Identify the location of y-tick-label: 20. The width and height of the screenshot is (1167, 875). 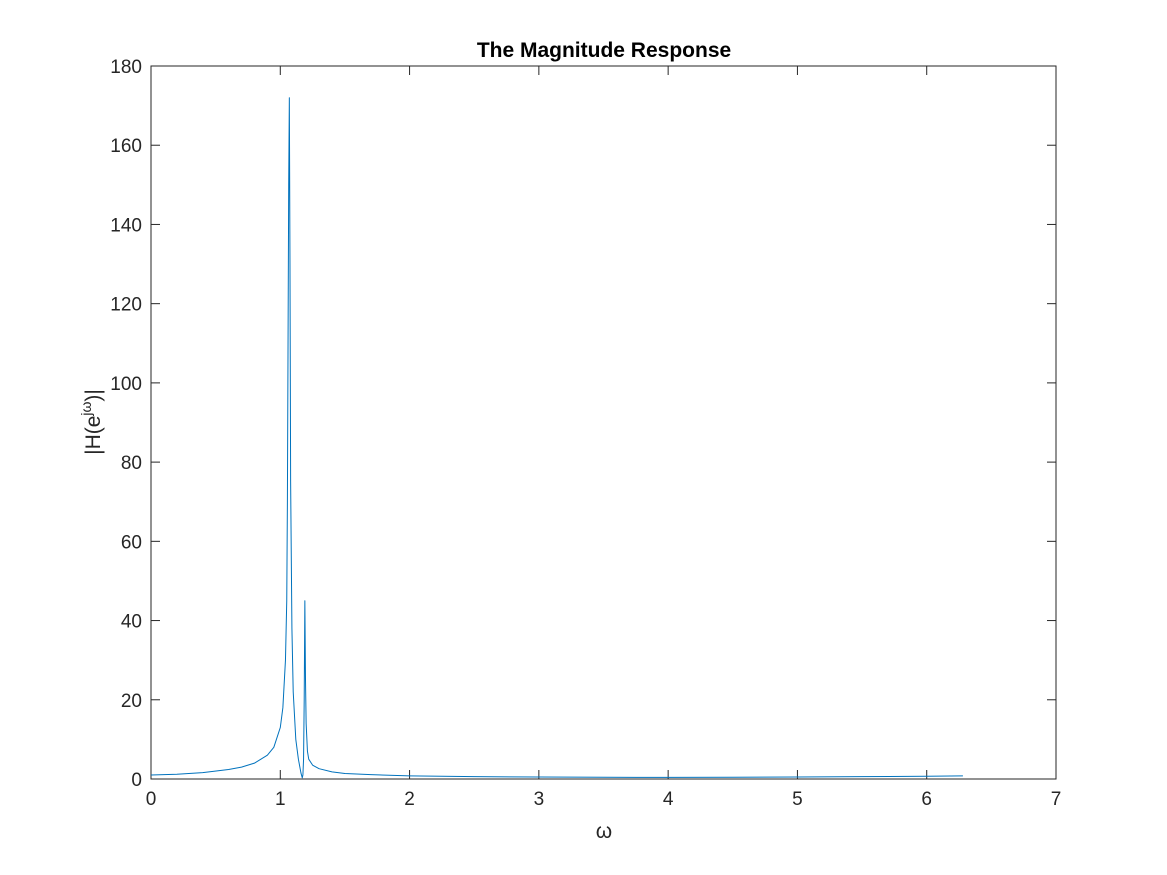
(131, 701).